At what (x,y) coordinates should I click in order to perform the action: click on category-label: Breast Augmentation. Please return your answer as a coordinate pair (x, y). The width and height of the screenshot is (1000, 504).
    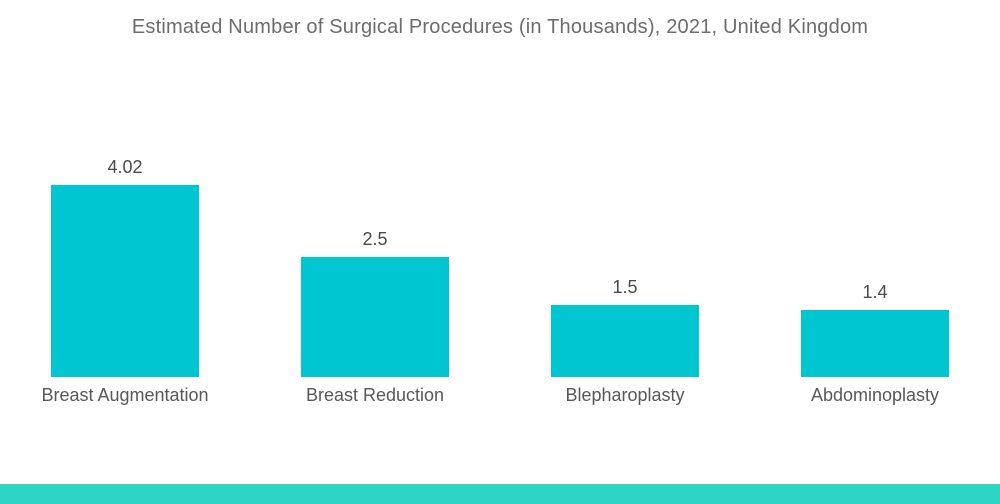
    Looking at the image, I should click on (125, 395).